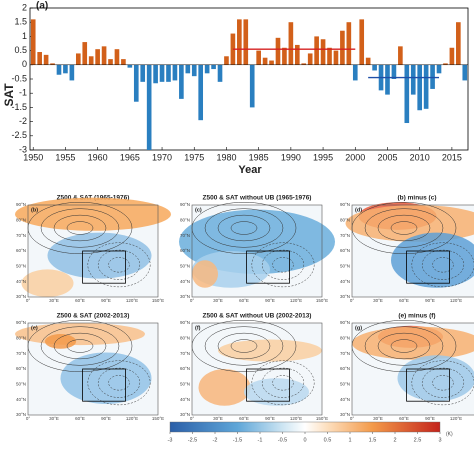  Describe the element at coordinates (24, 36) in the screenshot. I see `y-tick-label: 1` at that location.